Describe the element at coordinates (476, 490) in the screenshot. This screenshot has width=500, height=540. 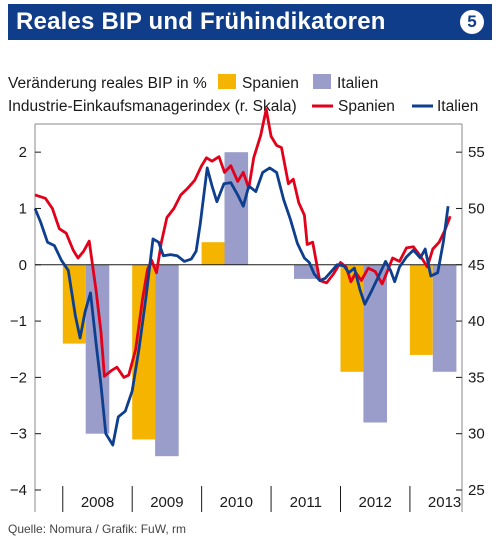
I see `right-tick-label: 25` at that location.